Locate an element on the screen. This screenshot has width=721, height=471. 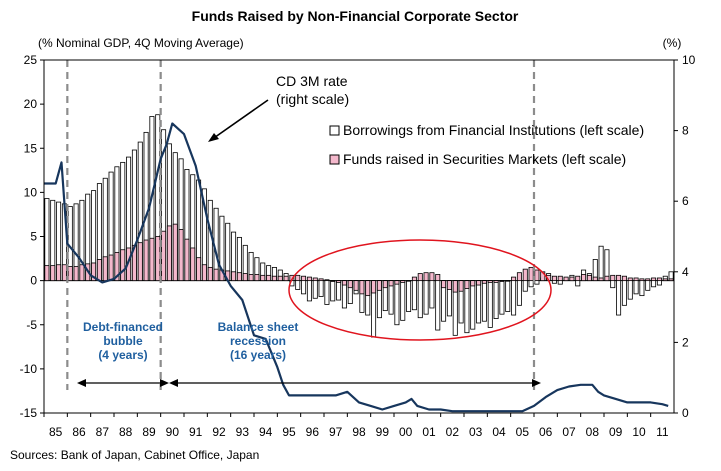
x-tick-label: 97 is located at coordinates (336, 432).